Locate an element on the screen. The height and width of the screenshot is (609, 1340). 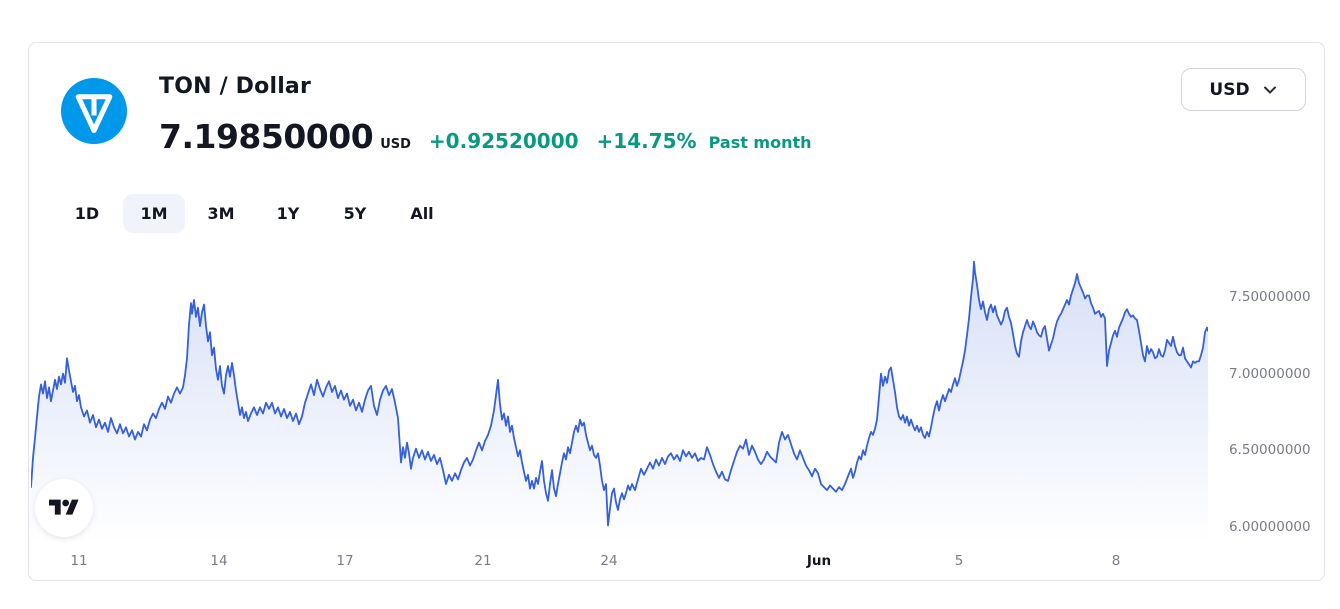
ton-logo-icon is located at coordinates (94, 111).